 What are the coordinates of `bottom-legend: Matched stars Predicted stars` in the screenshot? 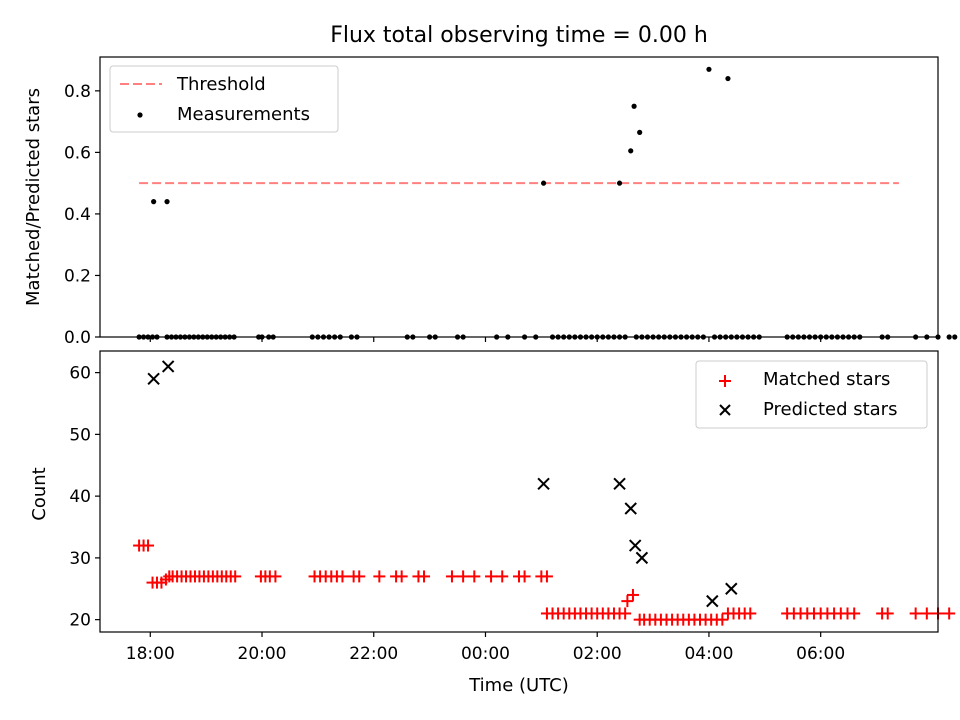 It's located at (811, 394).